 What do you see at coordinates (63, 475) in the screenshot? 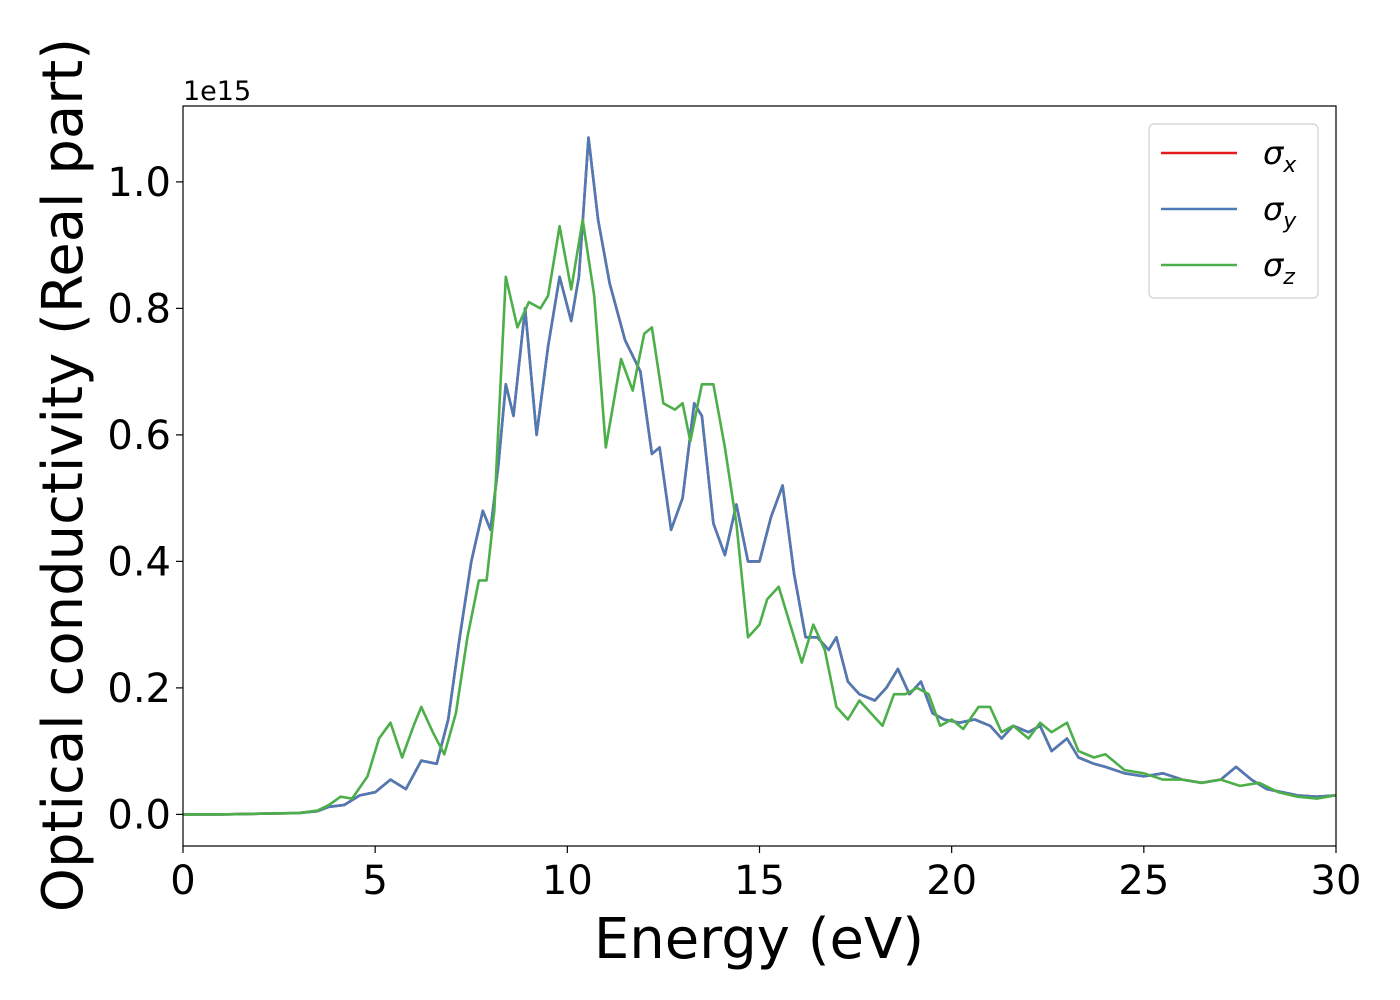
I see `y-axis-label: Optical conductivity (Real part)` at bounding box center [63, 475].